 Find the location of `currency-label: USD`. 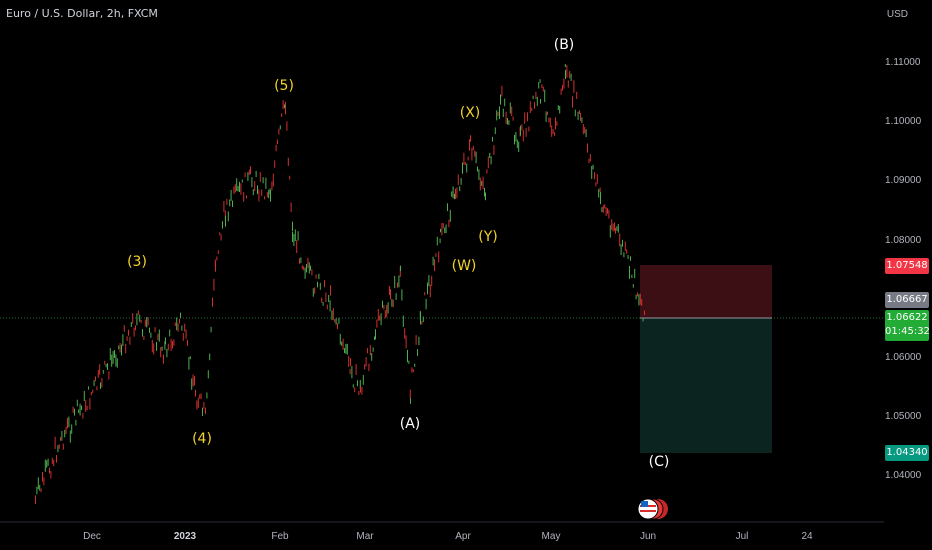

currency-label: USD is located at coordinates (897, 14).